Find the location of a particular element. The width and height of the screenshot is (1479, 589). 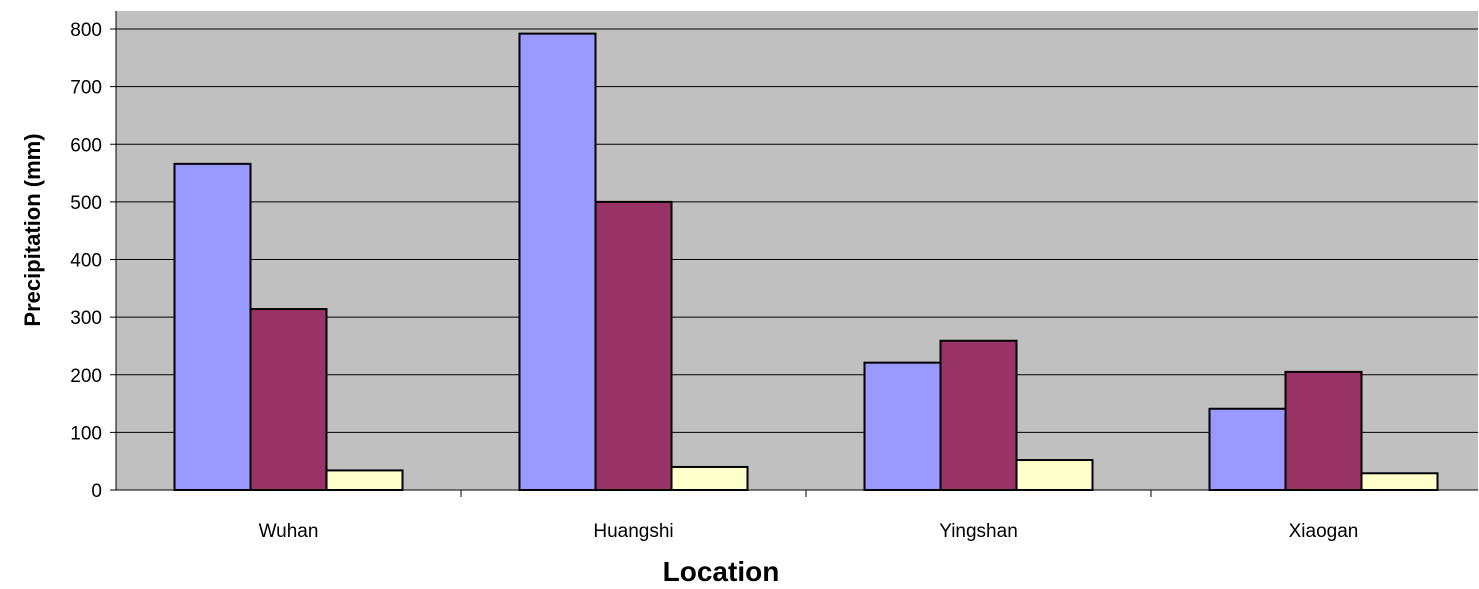

y-tick-label: 700 is located at coordinates (86, 88).